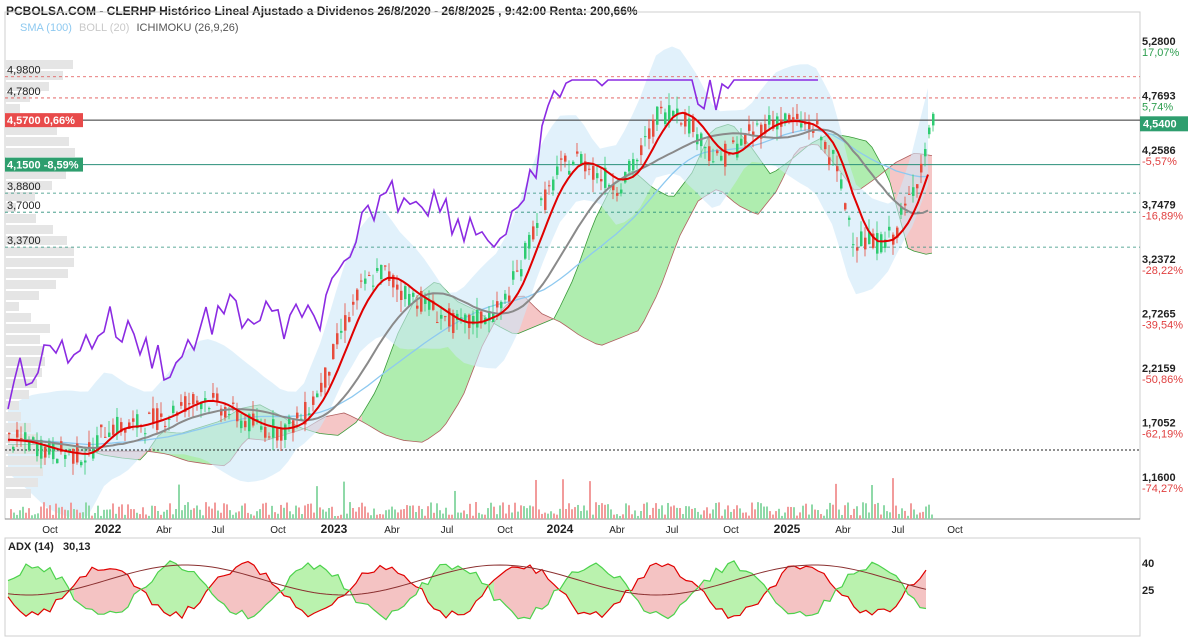  What do you see at coordinates (1159, 97) in the screenshot?
I see `y-tick-price: 4,7693` at bounding box center [1159, 97].